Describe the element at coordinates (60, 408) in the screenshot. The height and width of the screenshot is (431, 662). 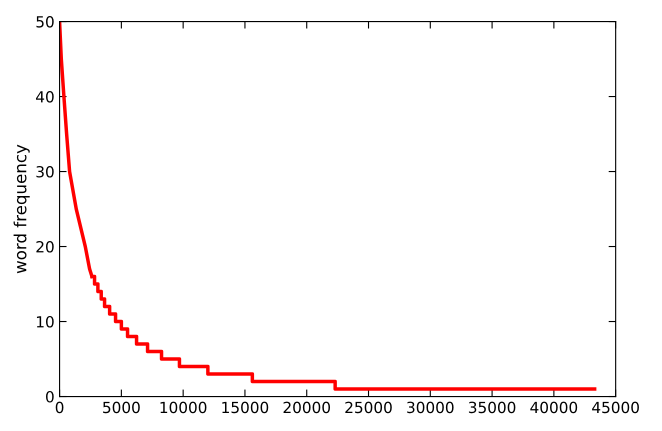
I see `x-tick-label: 0` at that location.